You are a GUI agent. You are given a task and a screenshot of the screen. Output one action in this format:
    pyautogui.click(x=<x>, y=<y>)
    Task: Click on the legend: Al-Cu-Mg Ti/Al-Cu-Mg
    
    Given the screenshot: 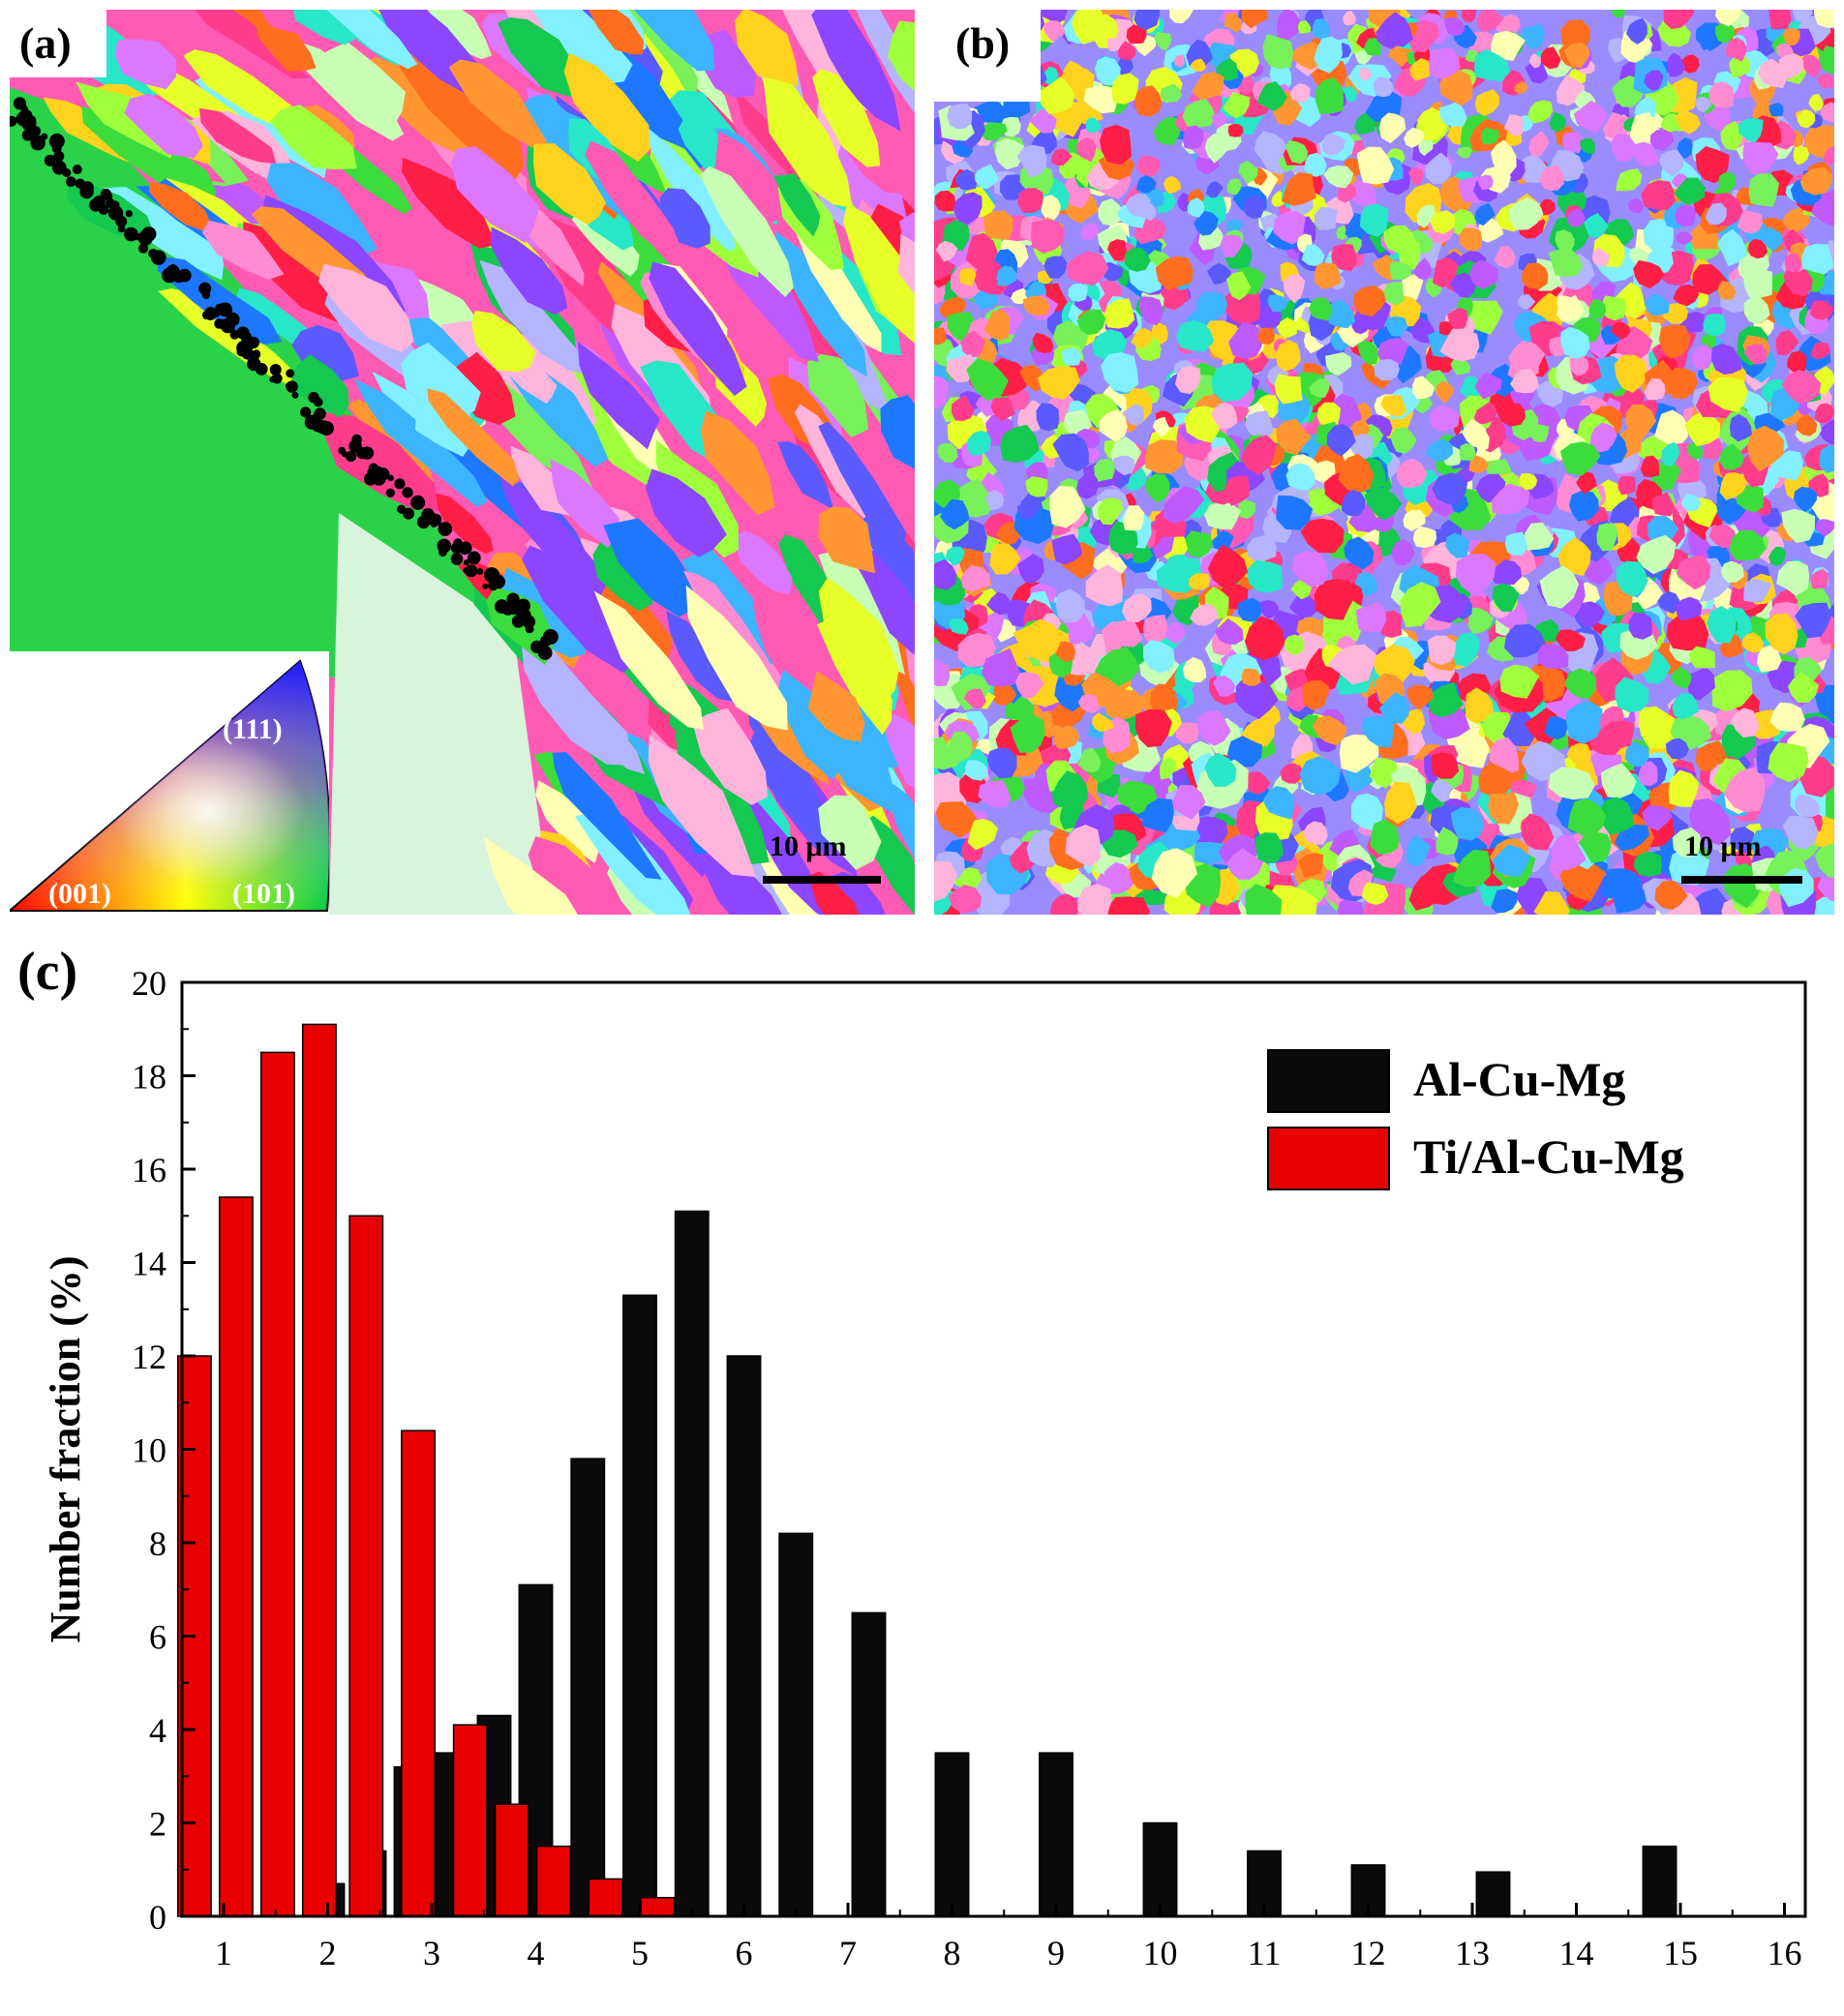 What is the action you would take?
    pyautogui.click(x=1476, y=1119)
    